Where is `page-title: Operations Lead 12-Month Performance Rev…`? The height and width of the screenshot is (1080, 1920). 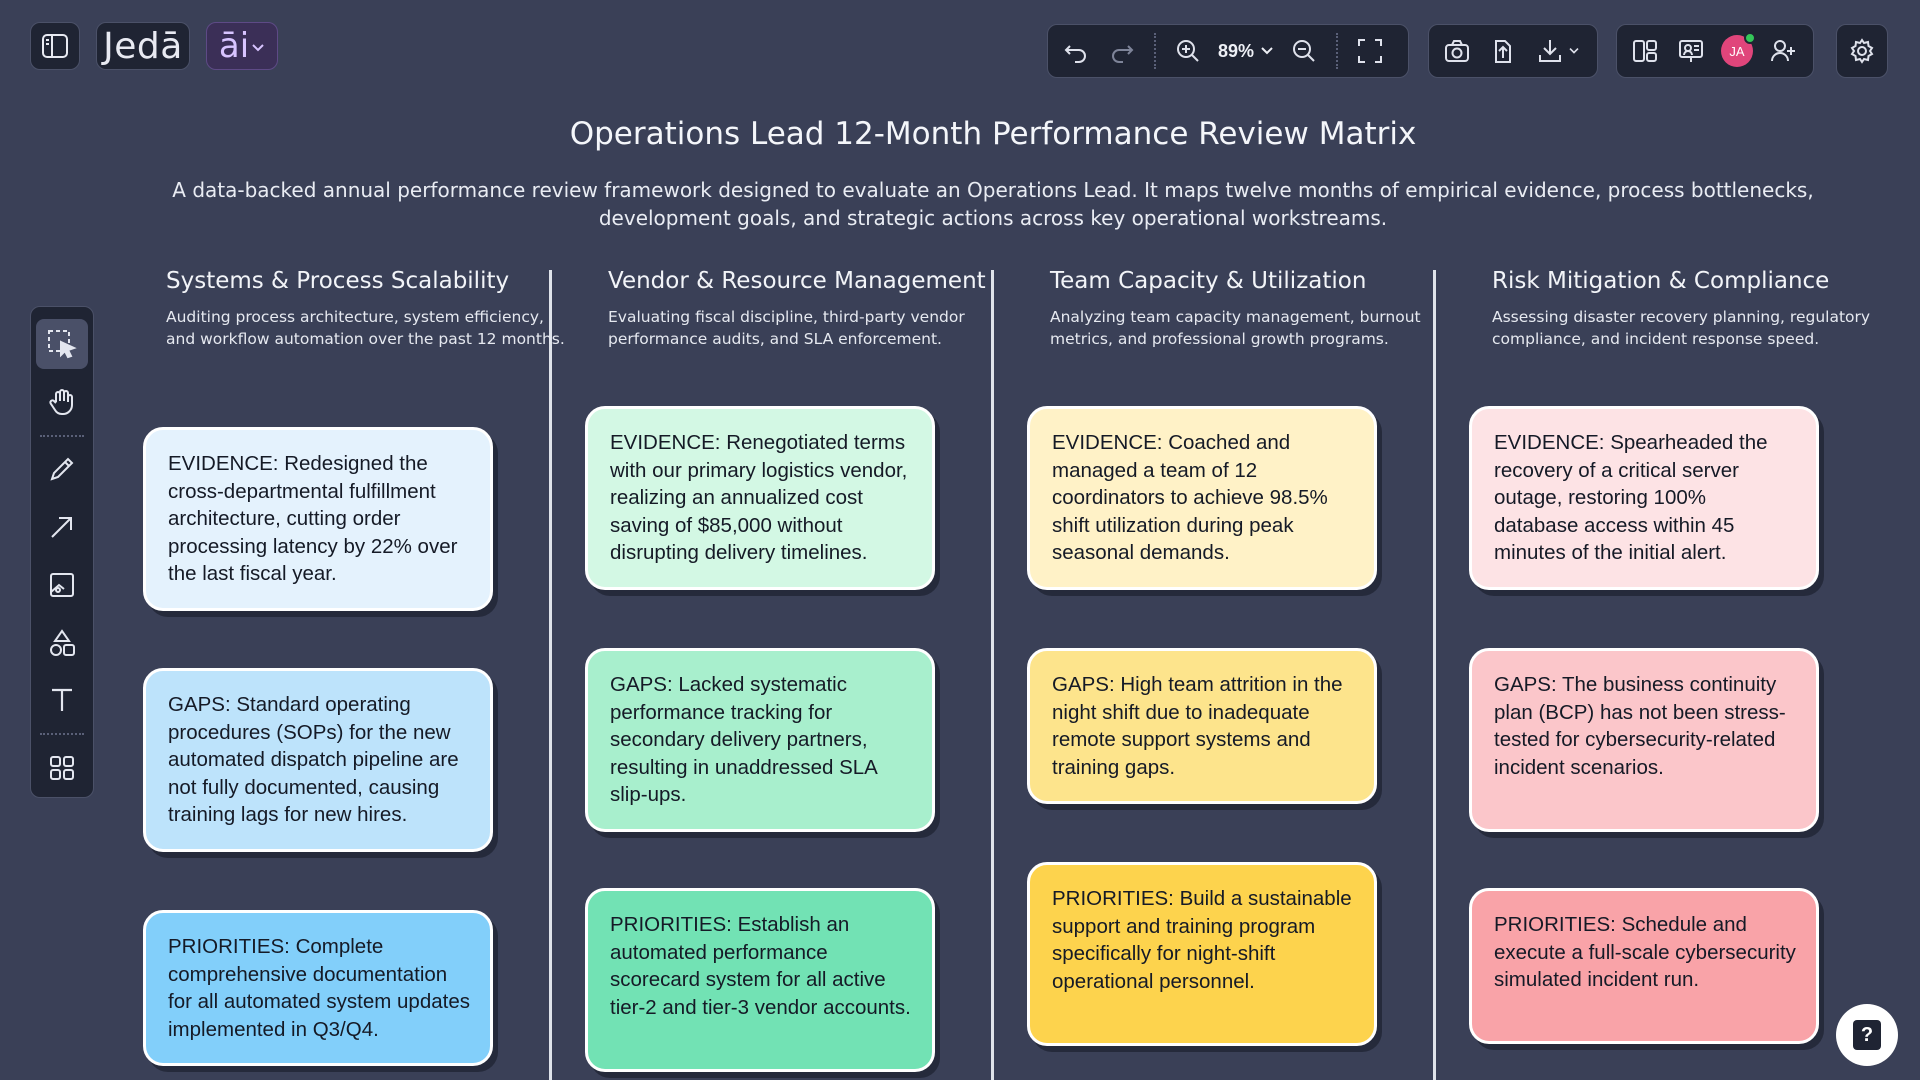
page-title: Operations Lead 12-Month Performance Rev… is located at coordinates (993, 134).